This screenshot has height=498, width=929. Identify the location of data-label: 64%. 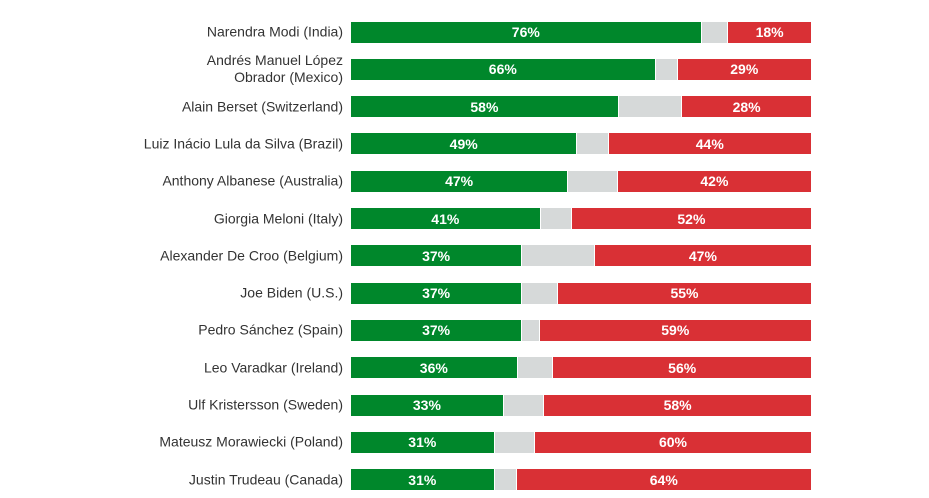
(663, 479).